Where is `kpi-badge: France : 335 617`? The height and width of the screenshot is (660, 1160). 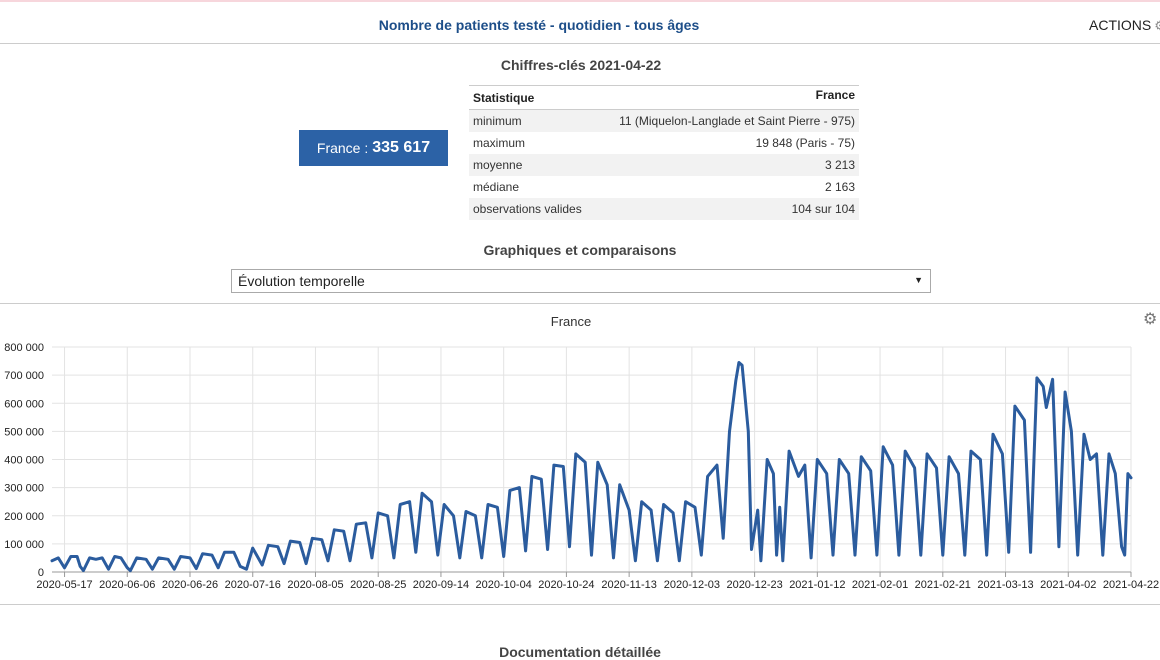 kpi-badge: France : 335 617 is located at coordinates (373, 148).